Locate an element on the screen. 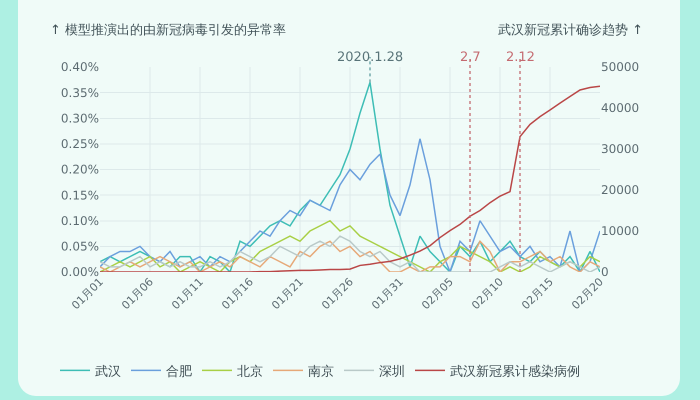 Image resolution: width=700 pixels, height=400 pixels. y2-tick-label: 10000 is located at coordinates (620, 231).